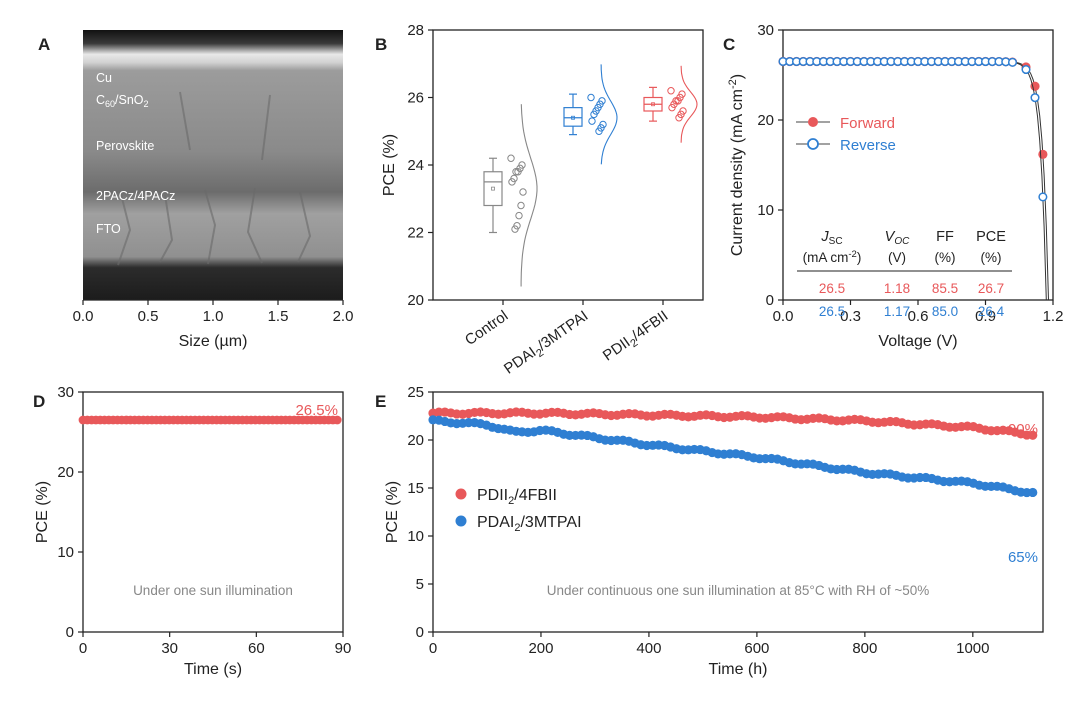 The width and height of the screenshot is (1080, 715). What do you see at coordinates (420, 632) in the screenshot?
I see `panel-e-y-tick-label: 0` at bounding box center [420, 632].